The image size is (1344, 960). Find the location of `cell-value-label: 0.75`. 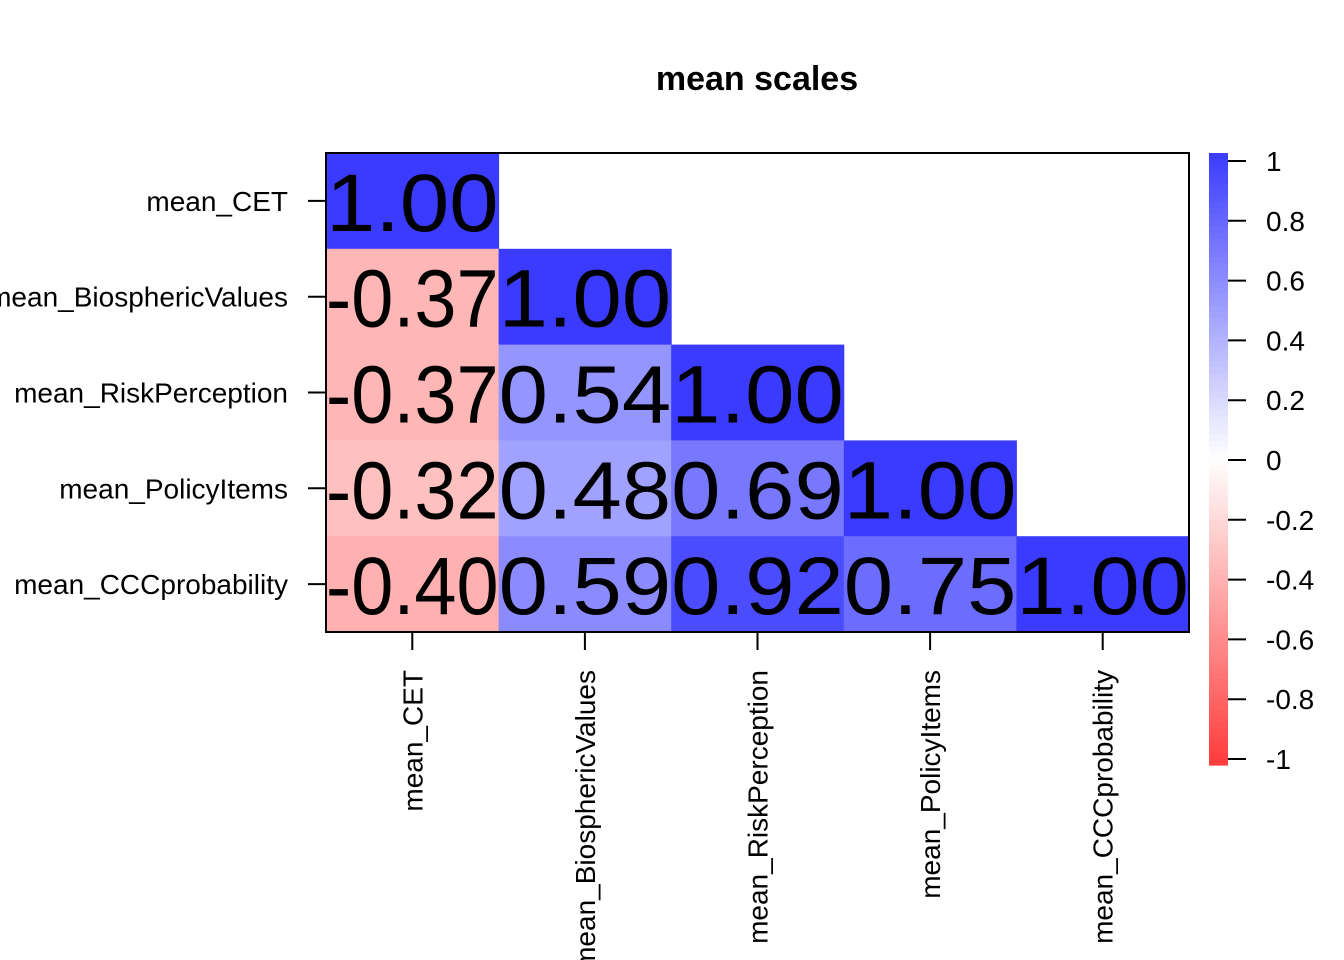

cell-value-label: 0.75 is located at coordinates (930, 586).